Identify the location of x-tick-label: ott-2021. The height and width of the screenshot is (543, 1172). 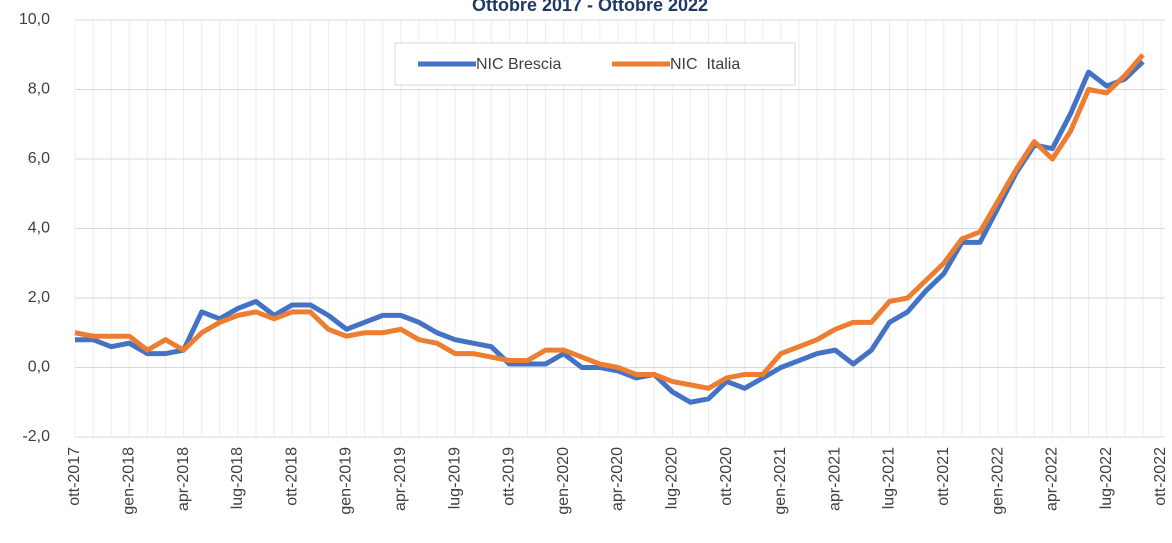
(943, 476).